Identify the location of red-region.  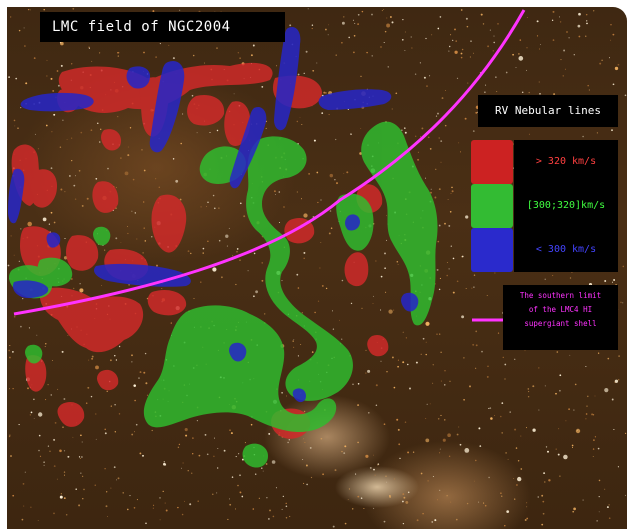
(378, 345).